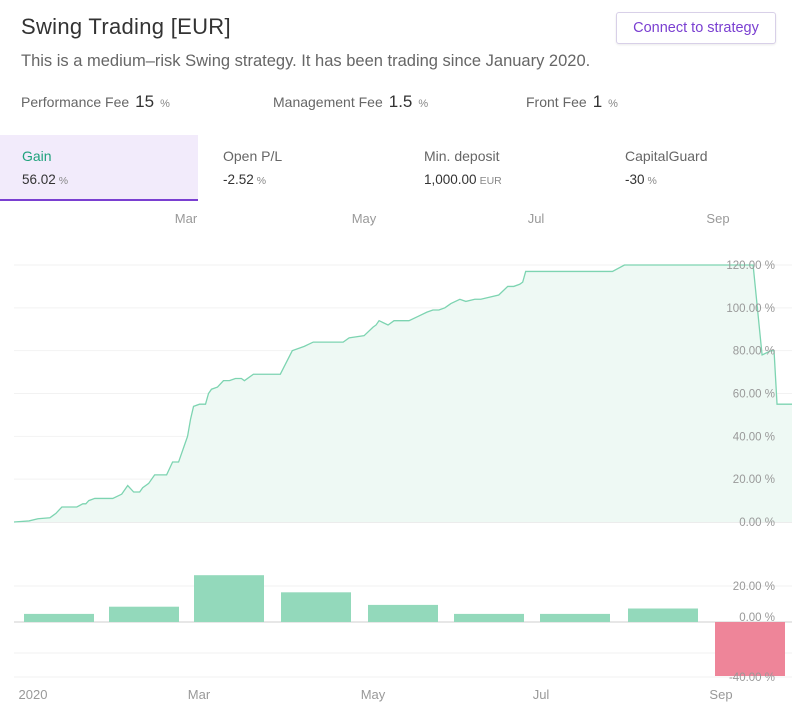 The image size is (800, 710). I want to click on tab-value: 1,000.00 EUR, so click(463, 179).